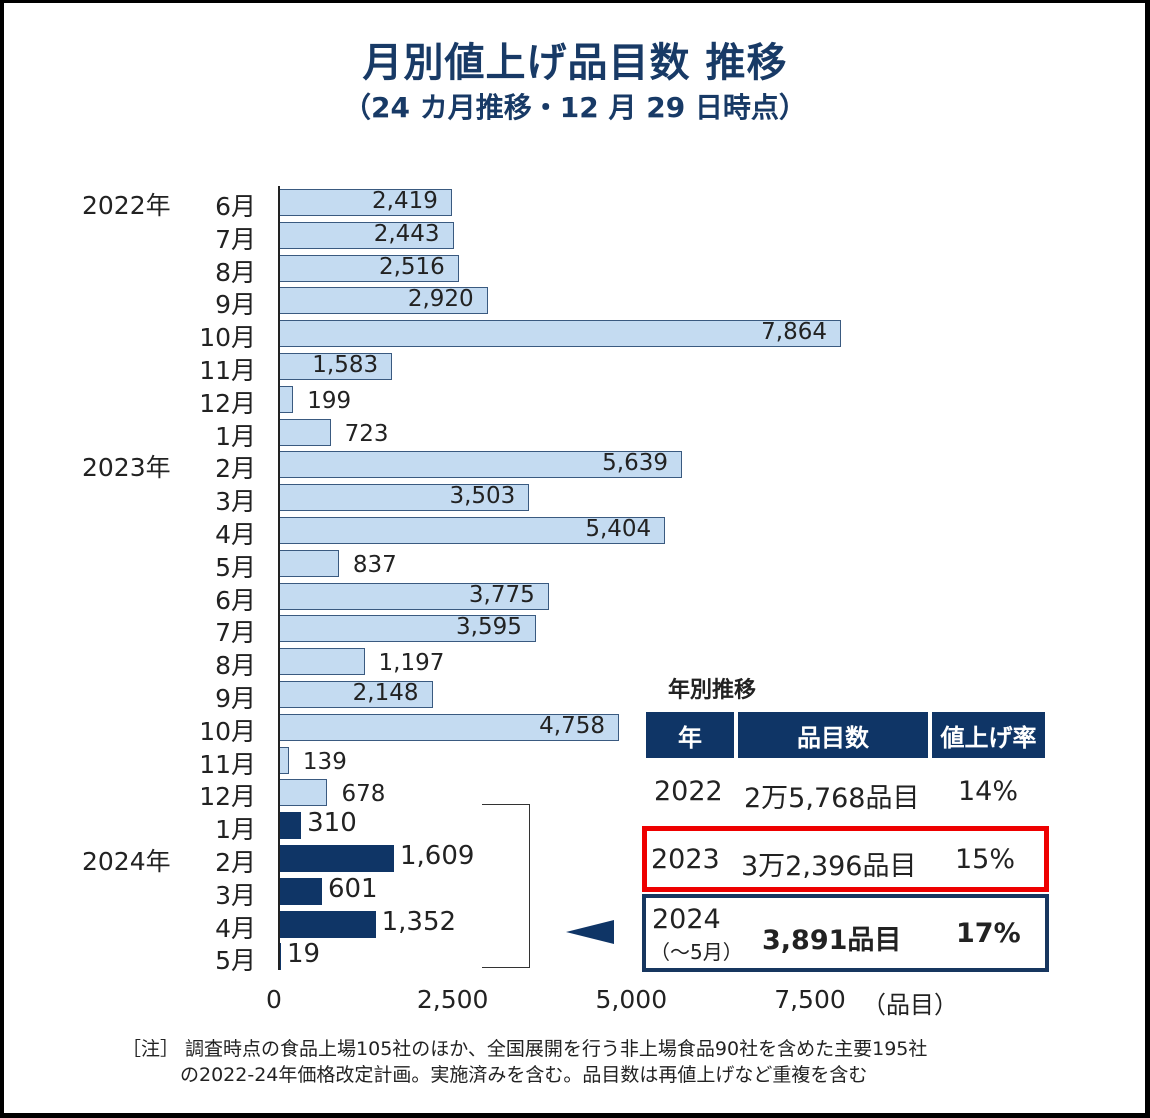 The image size is (1150, 1118). I want to click on row-rate: 15%, so click(985, 859).